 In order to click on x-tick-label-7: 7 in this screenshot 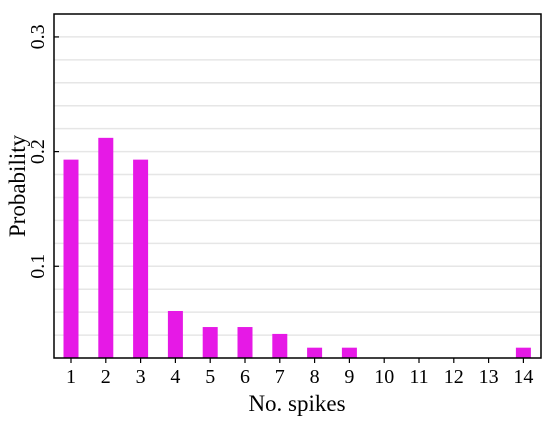, I will do `click(280, 377)`.